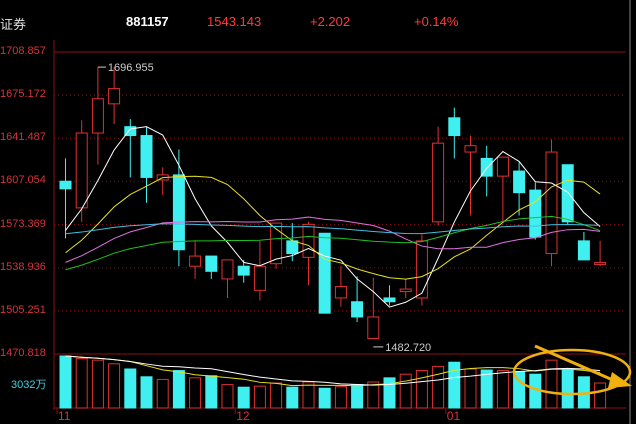 The image size is (636, 424). What do you see at coordinates (234, 21) in the screenshot?
I see `last-price: 1543.143` at bounding box center [234, 21].